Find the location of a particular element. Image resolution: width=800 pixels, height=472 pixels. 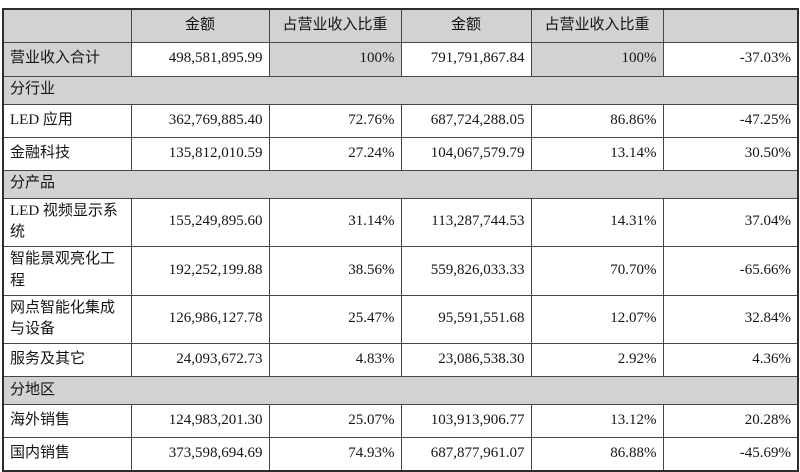

row-label: 金融科技 is located at coordinates (67, 153).